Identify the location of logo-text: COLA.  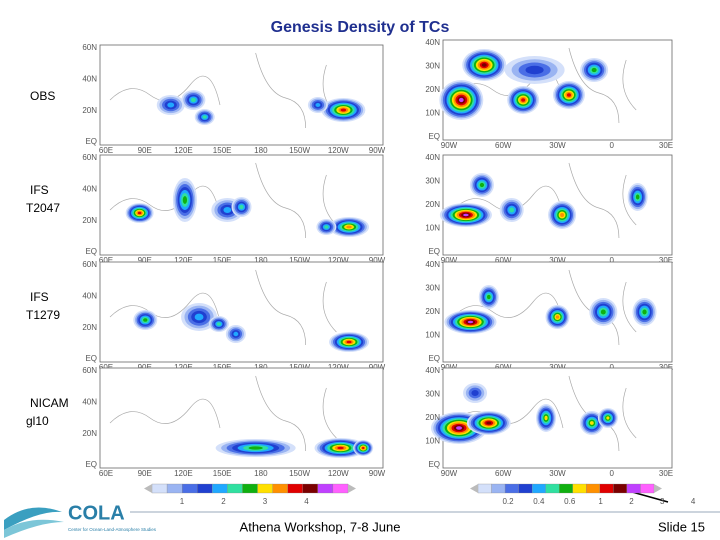
(96, 513).